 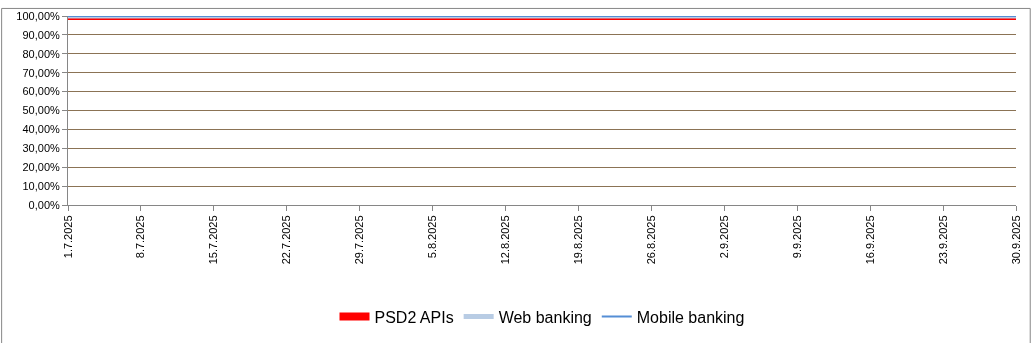 What do you see at coordinates (414, 317) in the screenshot?
I see `legend-label: PSD2 APIs` at bounding box center [414, 317].